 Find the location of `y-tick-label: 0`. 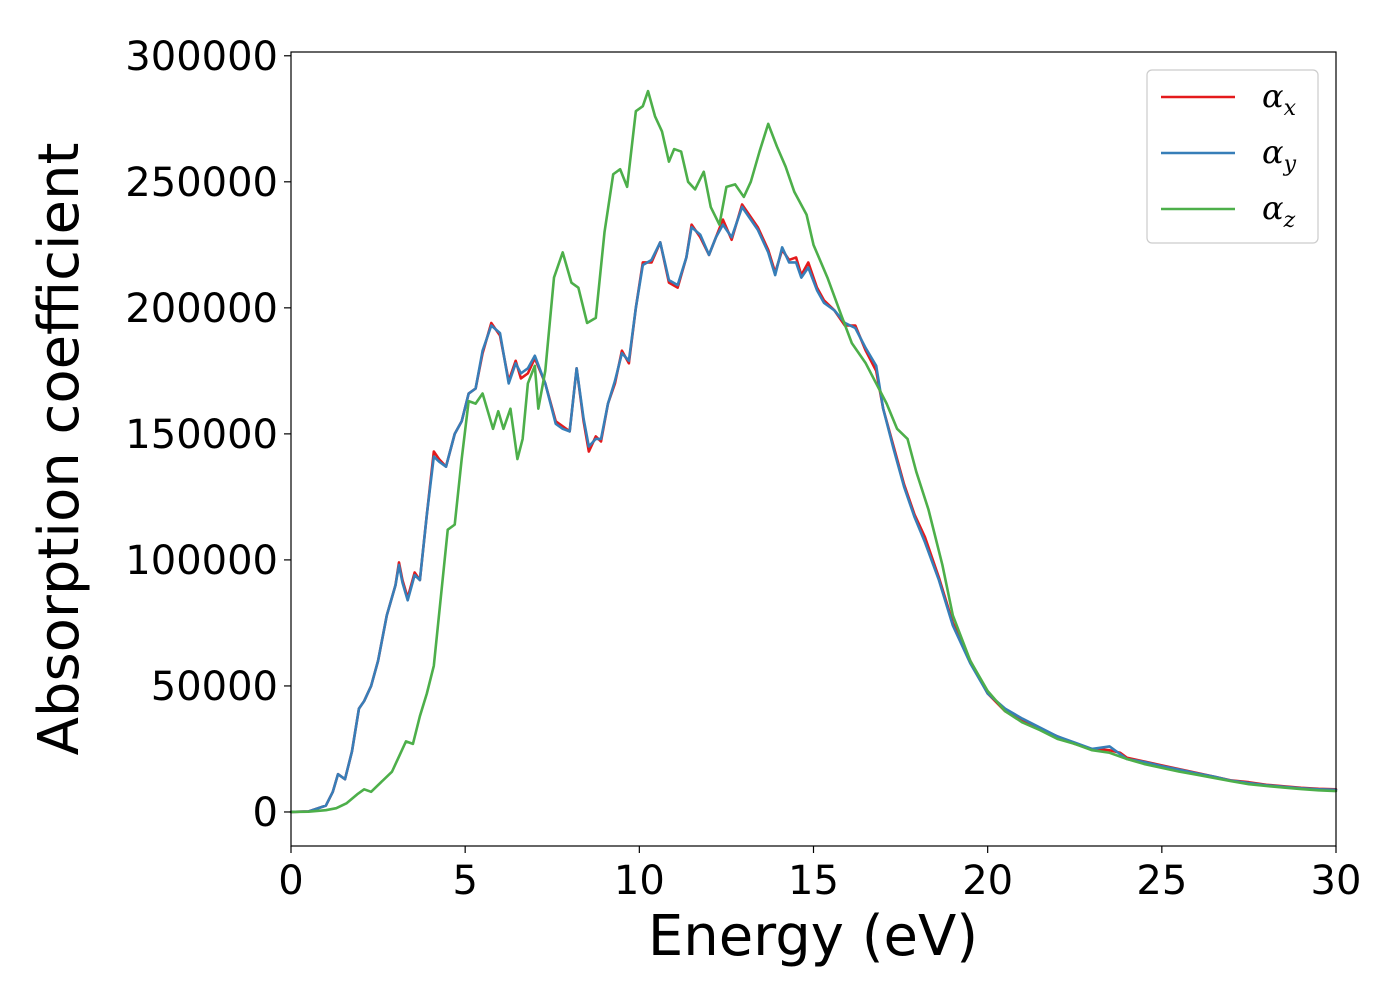

y-tick-label: 0 is located at coordinates (265, 813).